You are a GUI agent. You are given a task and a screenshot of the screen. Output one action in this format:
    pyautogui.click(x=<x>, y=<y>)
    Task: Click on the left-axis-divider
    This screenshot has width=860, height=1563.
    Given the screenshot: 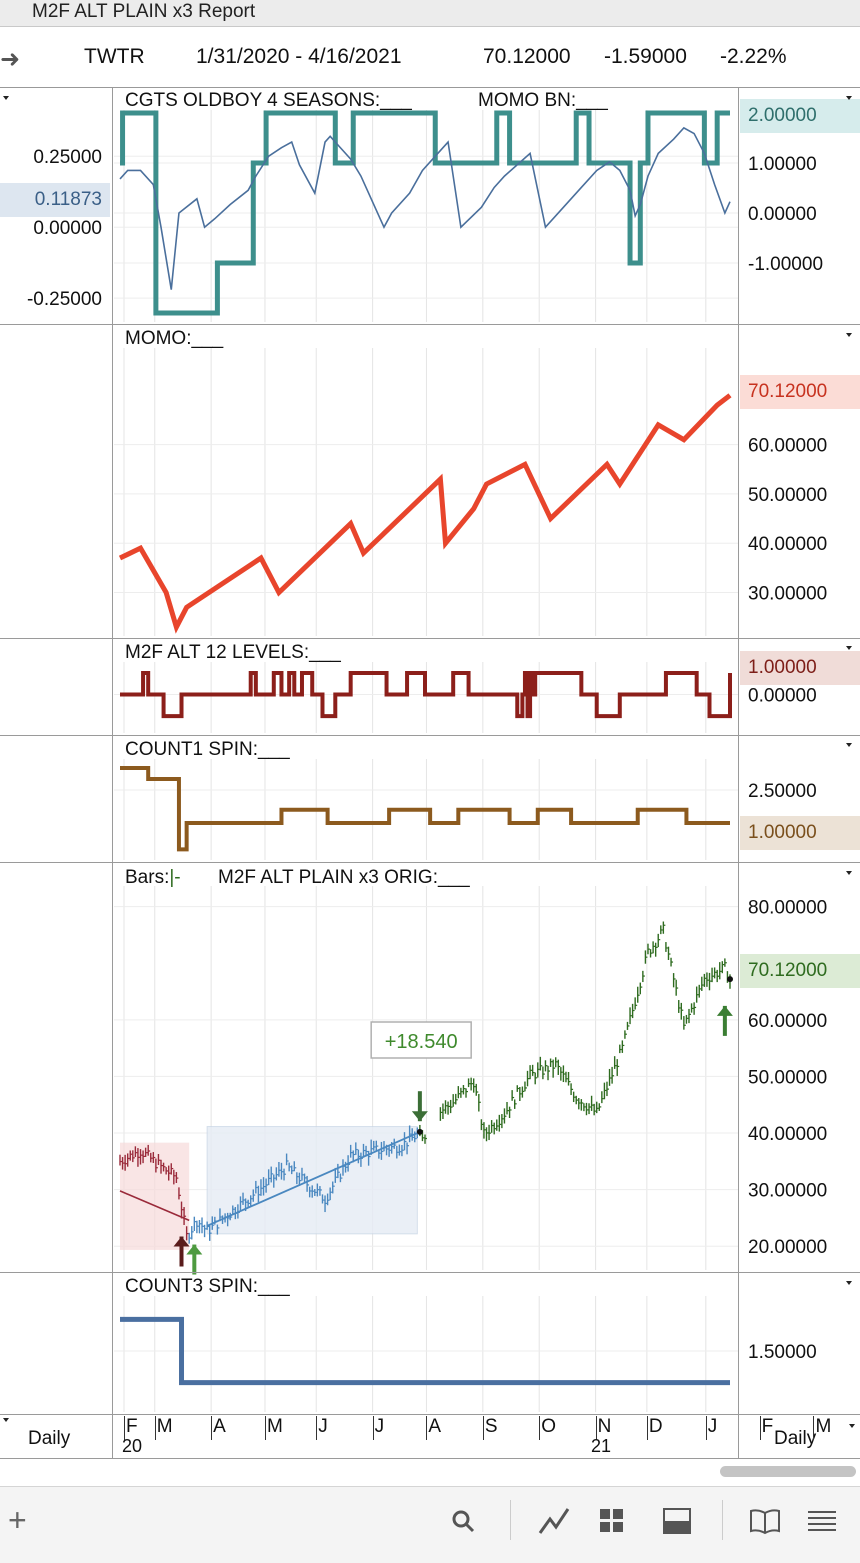 What is the action you would take?
    pyautogui.click(x=112, y=773)
    